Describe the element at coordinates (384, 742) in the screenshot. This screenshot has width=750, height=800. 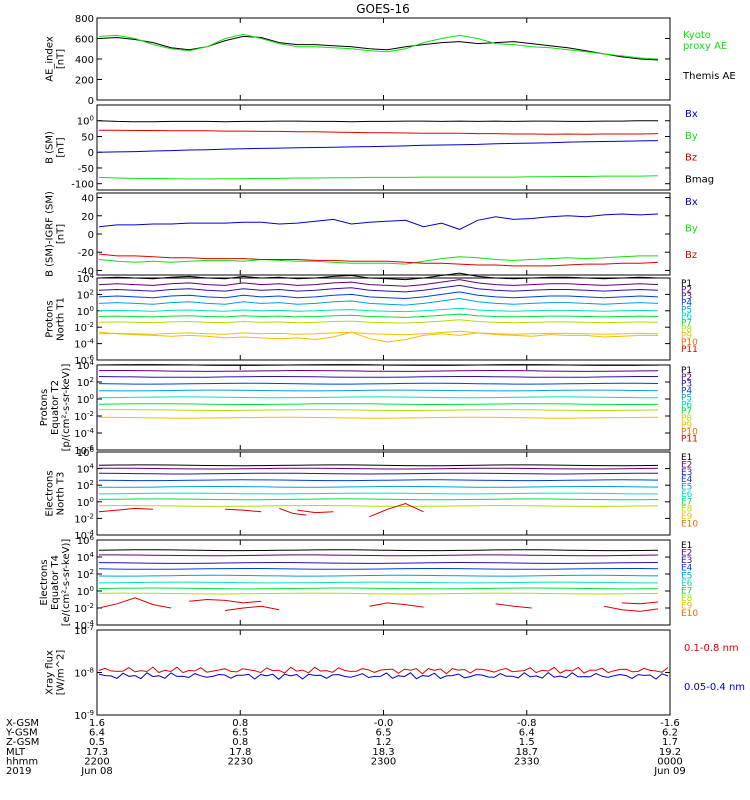
I see `x-row-value: 1.2` at that location.